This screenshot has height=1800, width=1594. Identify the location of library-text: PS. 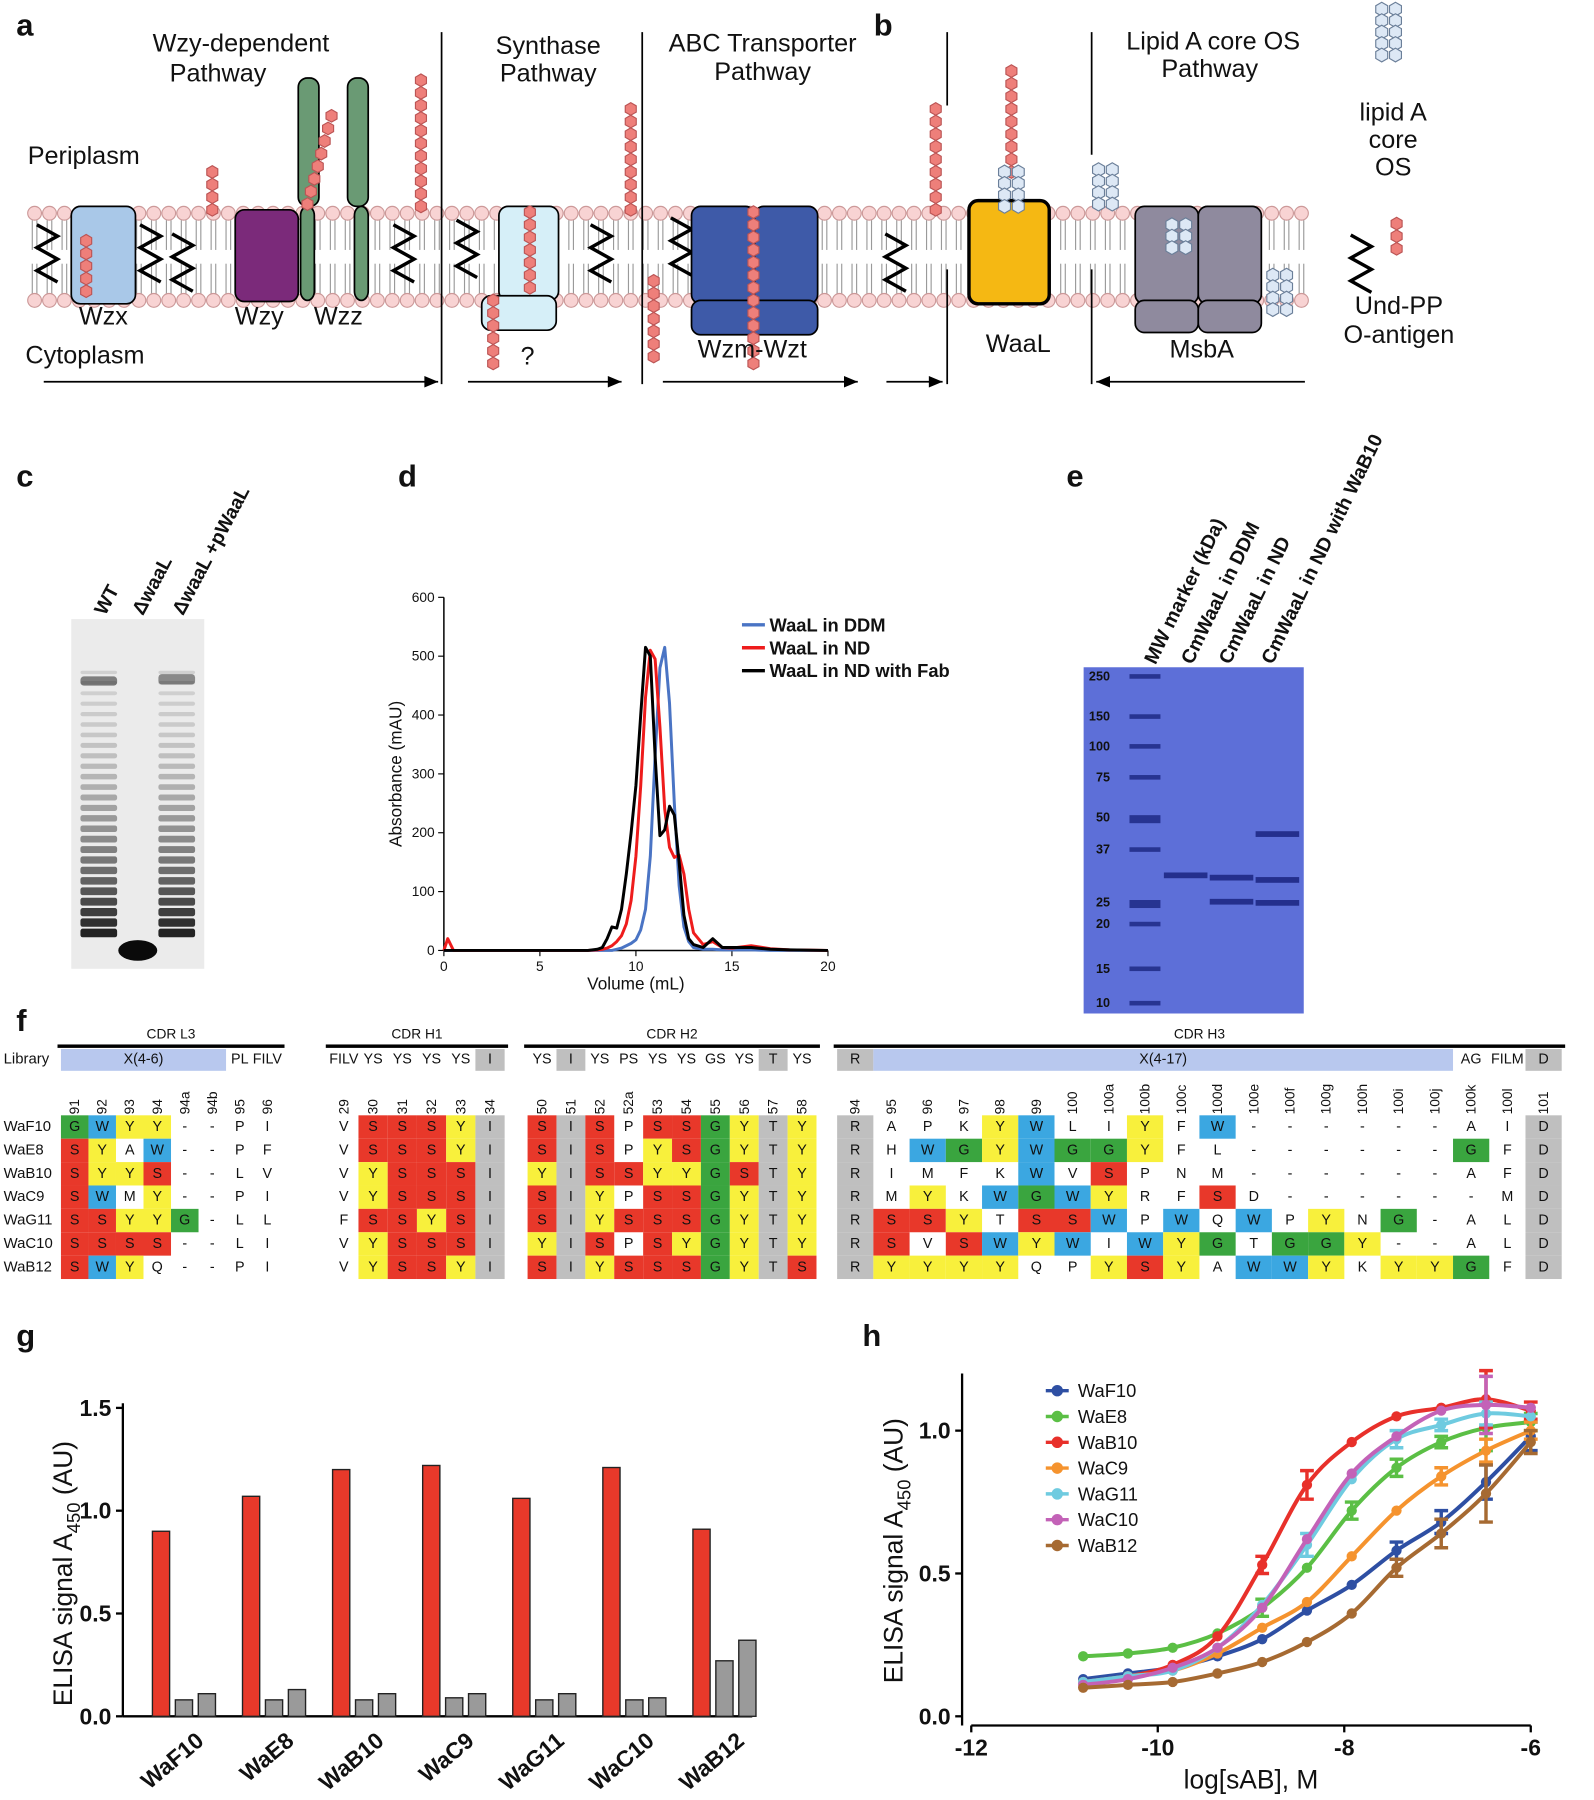
(628, 1059).